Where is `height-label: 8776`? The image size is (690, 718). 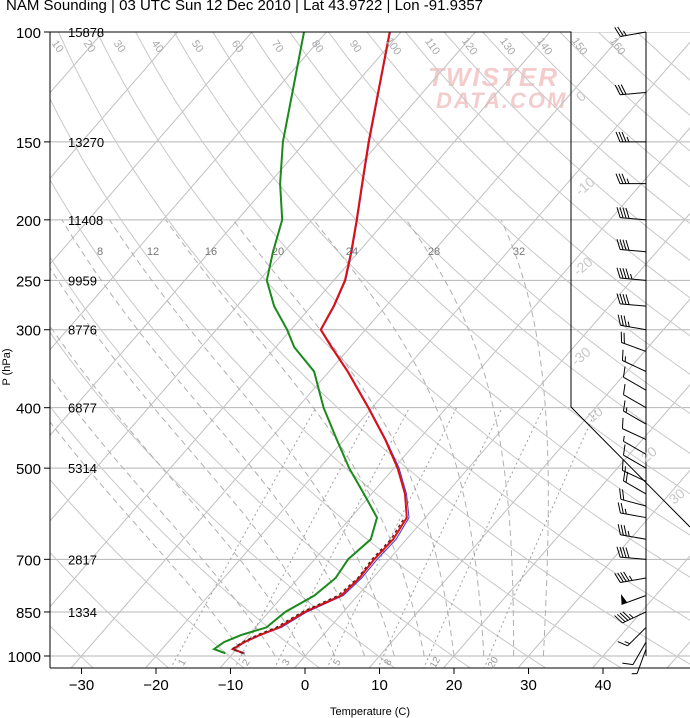 height-label: 8776 is located at coordinates (82, 330).